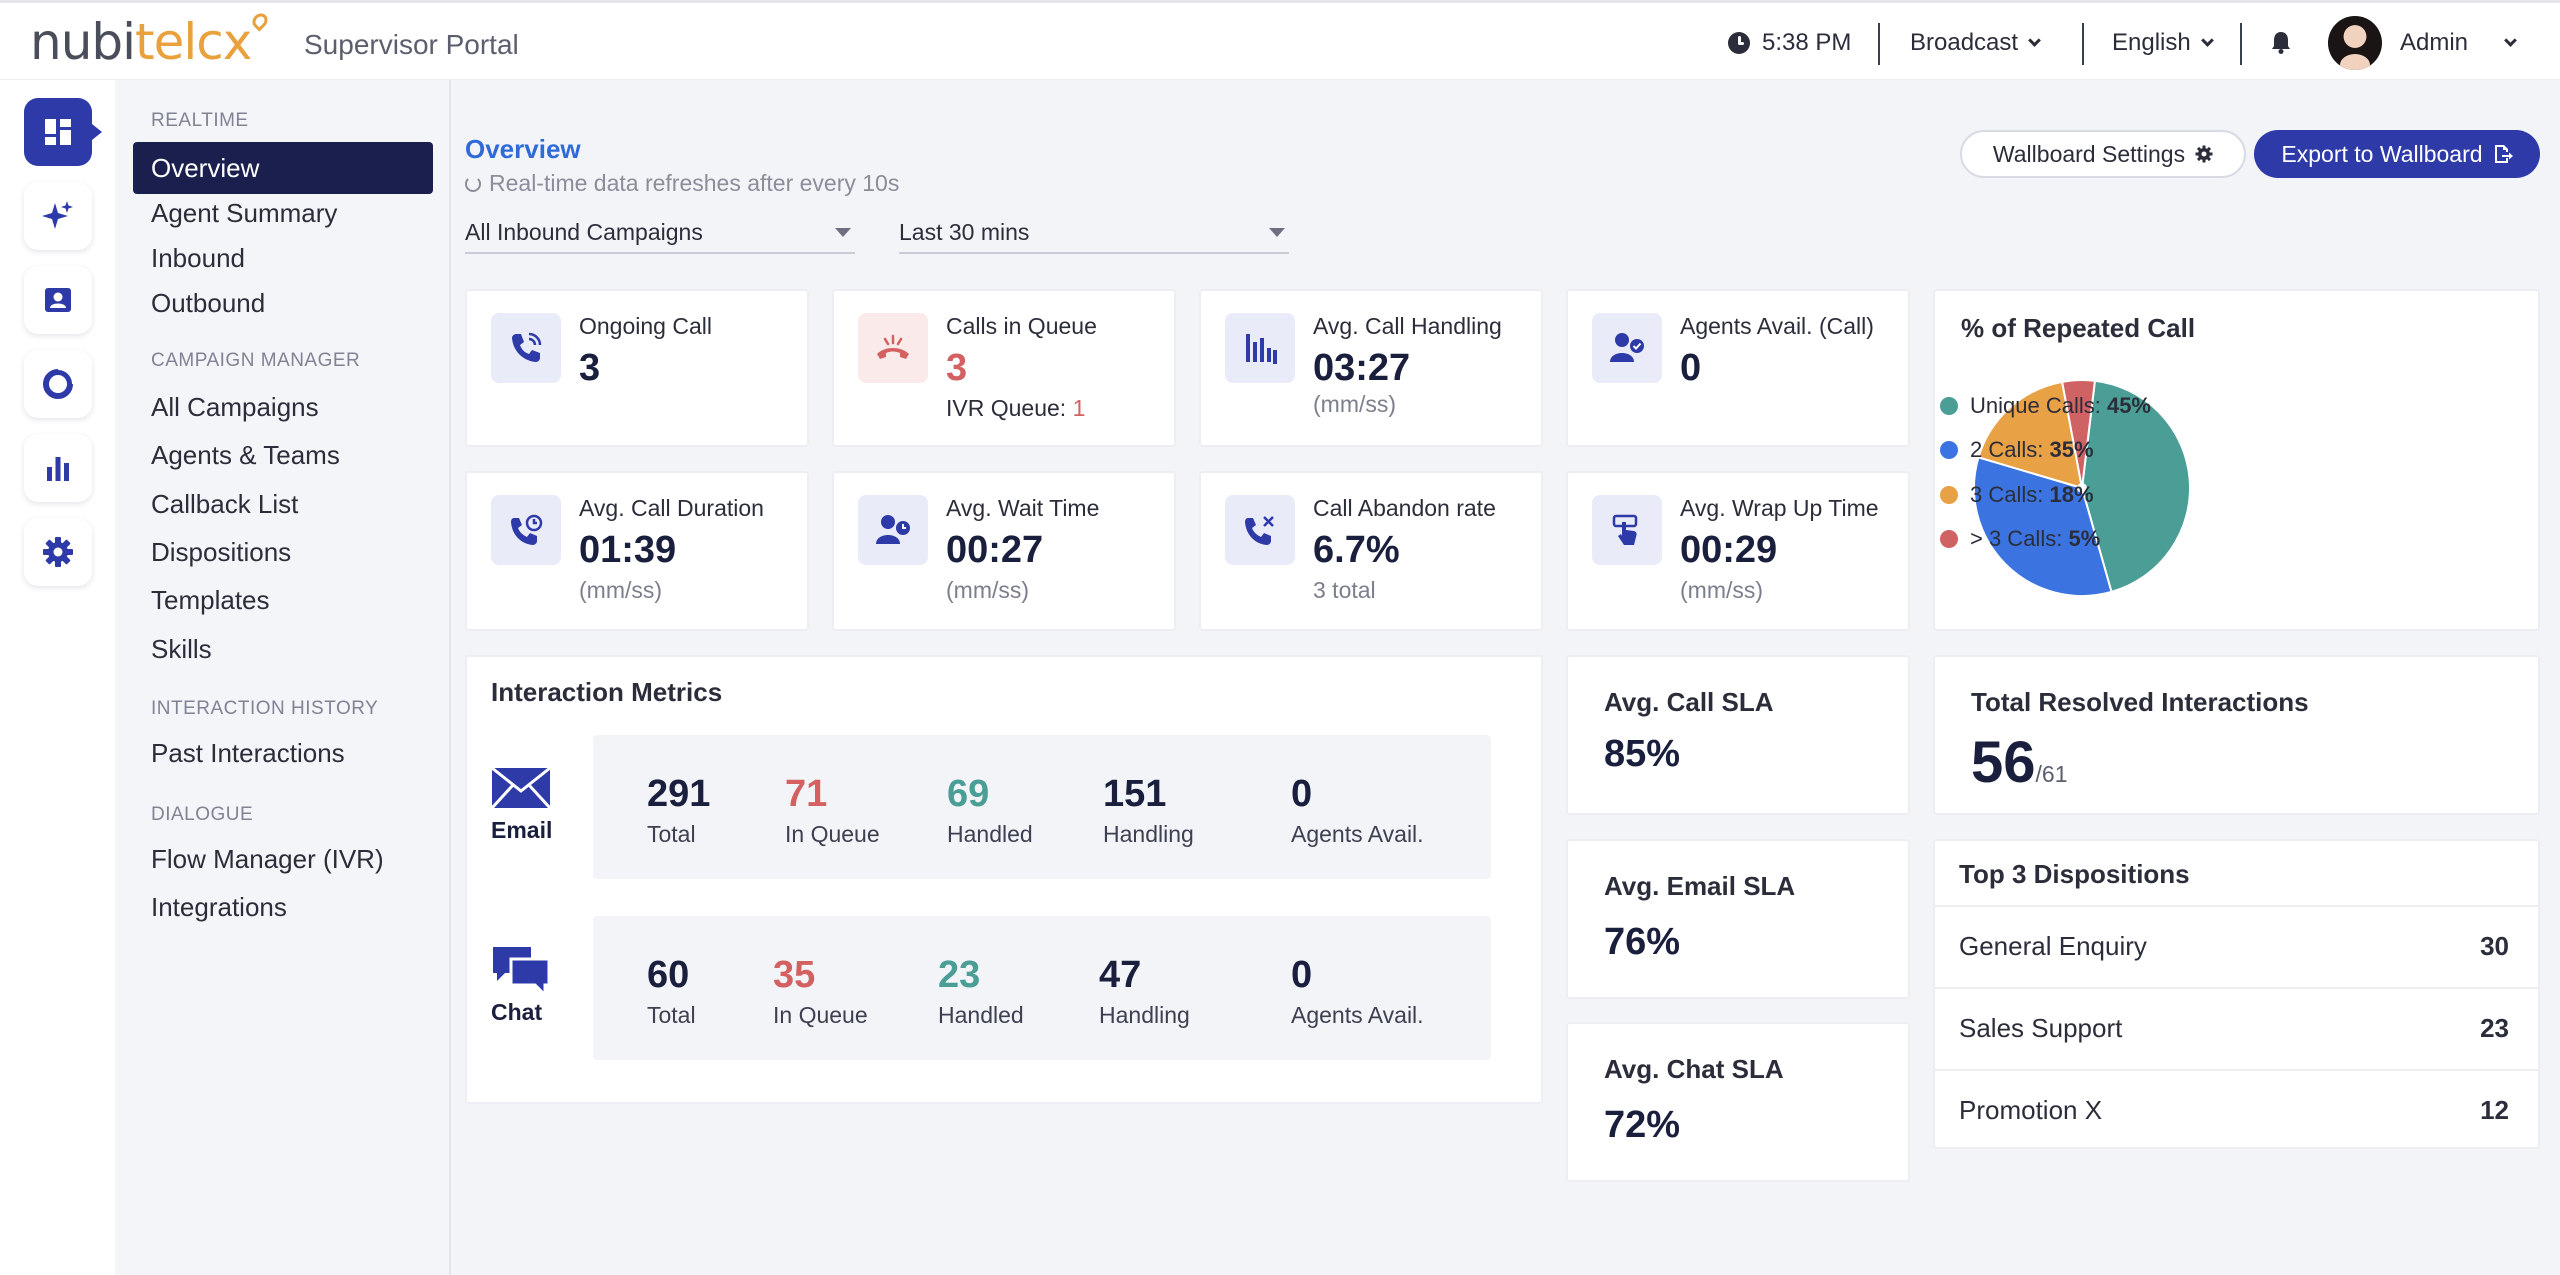 The height and width of the screenshot is (1275, 2560). What do you see at coordinates (221, 552) in the screenshot?
I see `nav-item-dispositions: Dispositions` at bounding box center [221, 552].